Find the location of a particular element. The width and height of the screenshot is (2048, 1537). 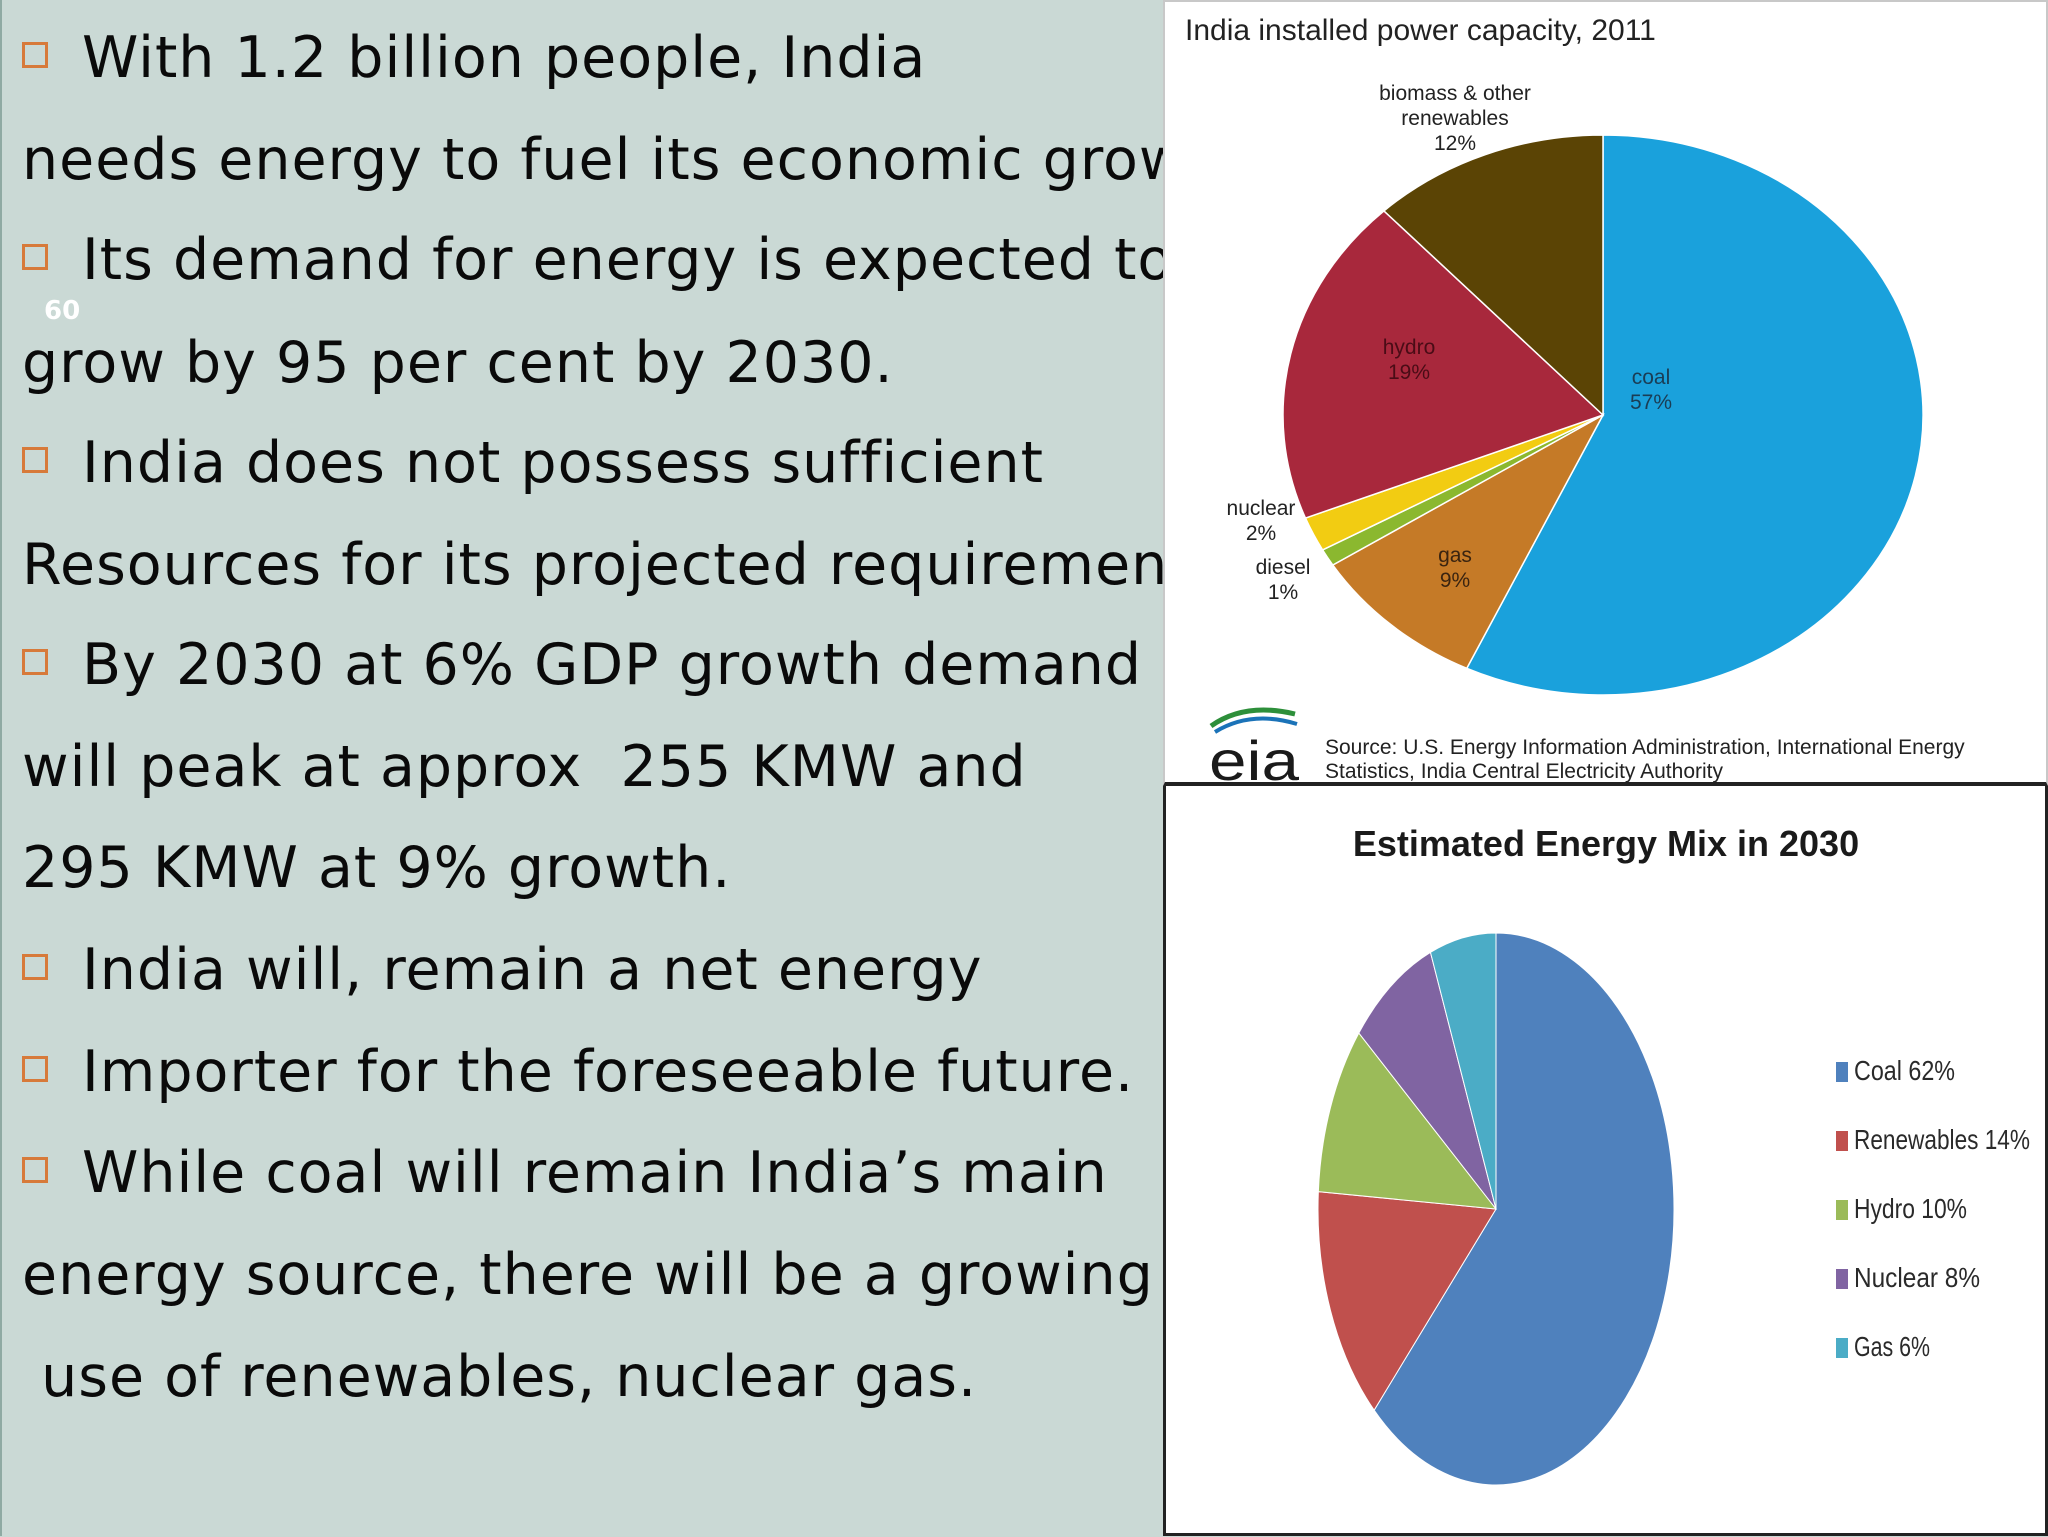

slide-line-text: 295 KMW at 9% growth. is located at coordinates (377, 868).